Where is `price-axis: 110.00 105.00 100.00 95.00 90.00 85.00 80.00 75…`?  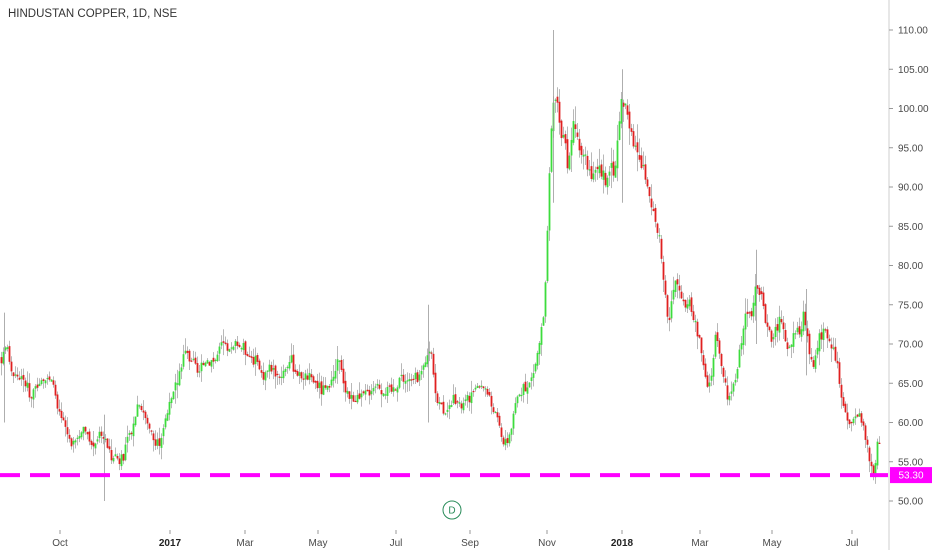
price-axis: 110.00 105.00 100.00 95.00 90.00 85.00 80.00 75… is located at coordinates (908, 275).